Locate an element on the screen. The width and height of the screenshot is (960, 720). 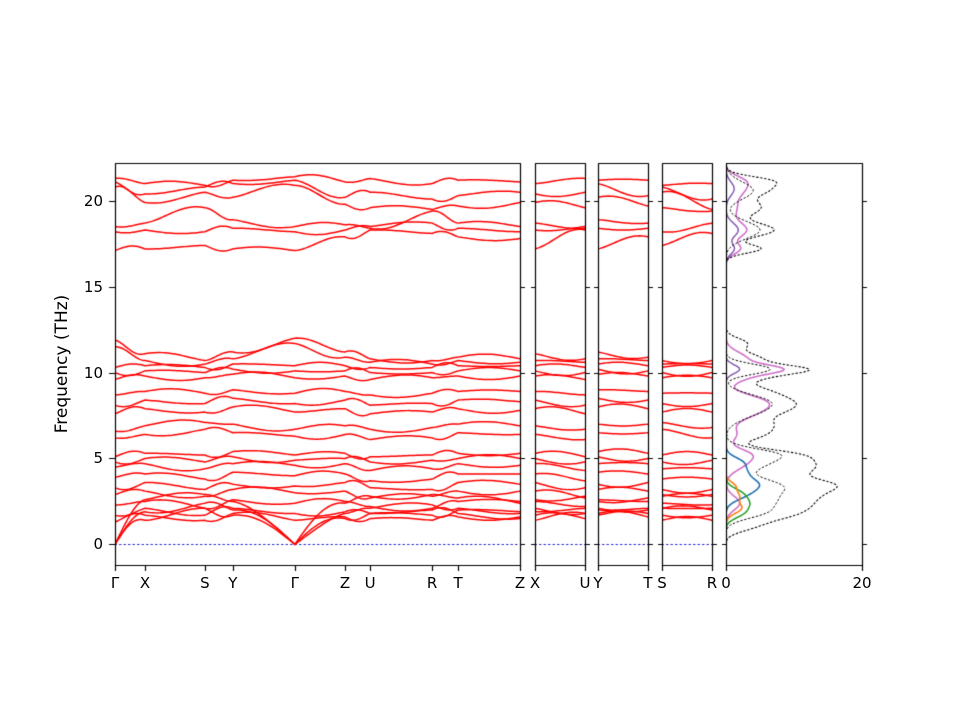
y-tick-label: 15 is located at coordinates (93, 286).